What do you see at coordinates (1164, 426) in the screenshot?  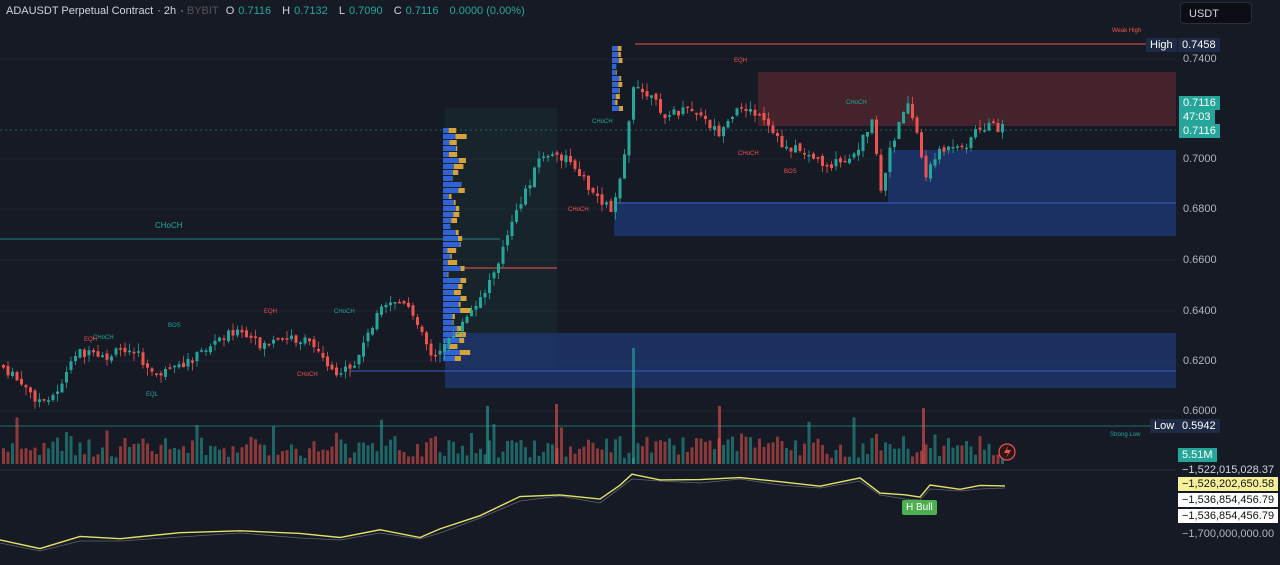 I see `low-label: Low` at bounding box center [1164, 426].